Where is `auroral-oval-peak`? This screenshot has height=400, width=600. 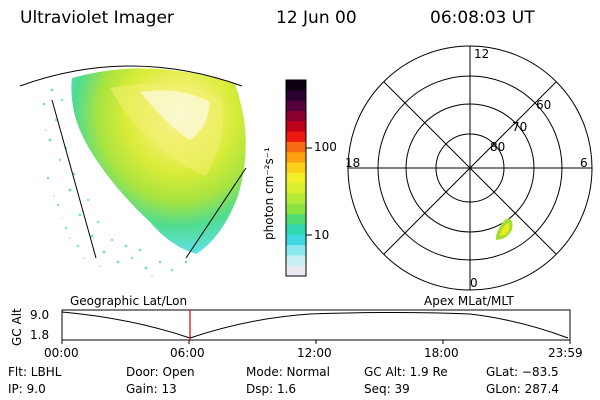
auroral-oval-peak is located at coordinates (175, 115).